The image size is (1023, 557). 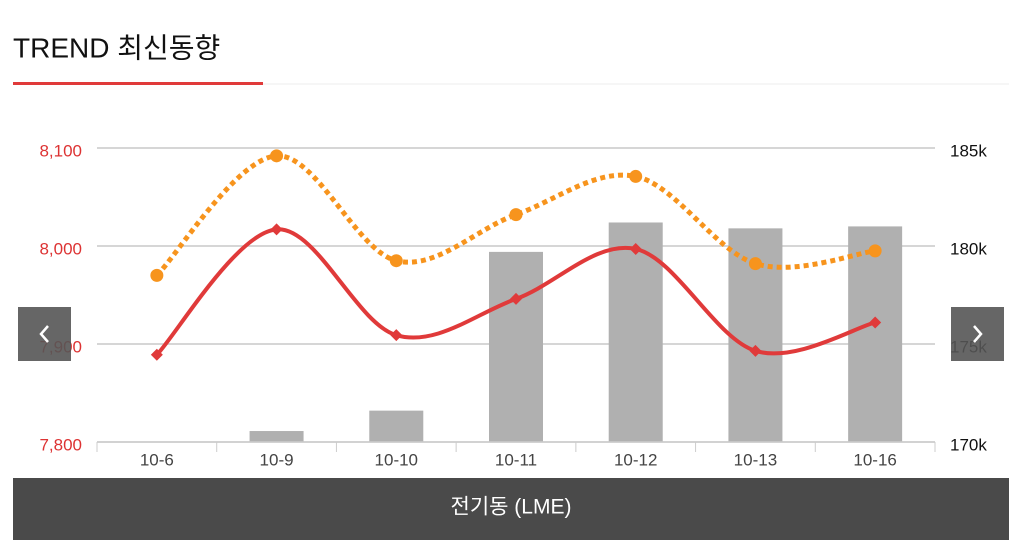 I want to click on footer-label: 전기동 (LME), so click(x=511, y=507).